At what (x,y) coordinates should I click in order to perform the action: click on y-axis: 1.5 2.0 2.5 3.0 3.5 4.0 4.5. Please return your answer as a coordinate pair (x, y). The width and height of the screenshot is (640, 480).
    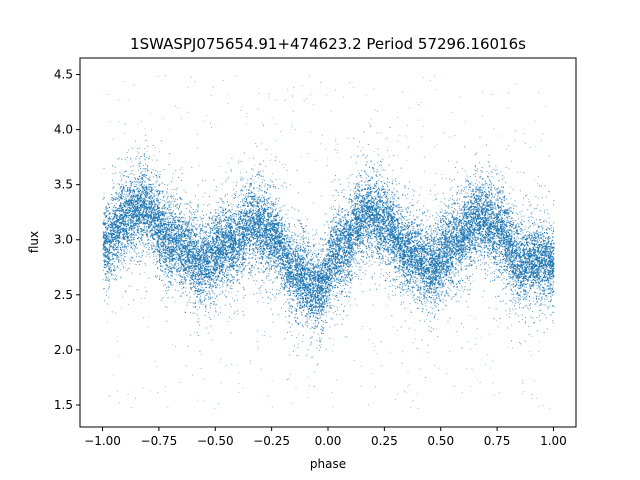
    Looking at the image, I should click on (67, 240).